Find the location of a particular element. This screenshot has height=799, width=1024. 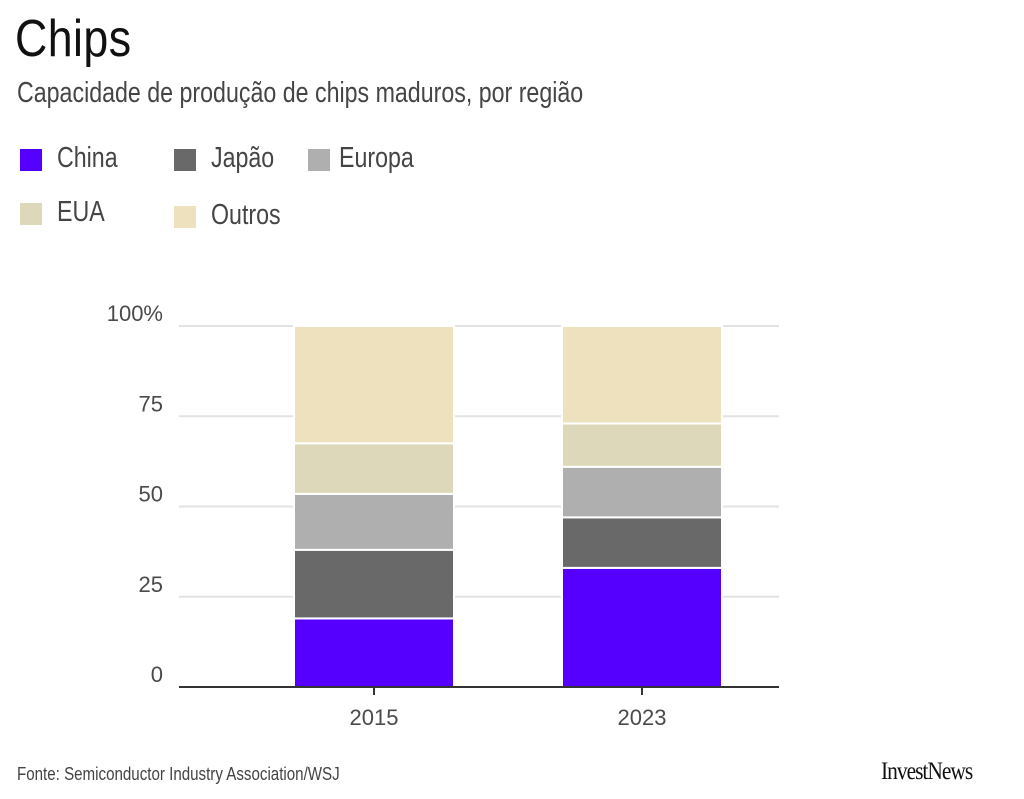

bar-segment-eua-2023 is located at coordinates (642, 445).